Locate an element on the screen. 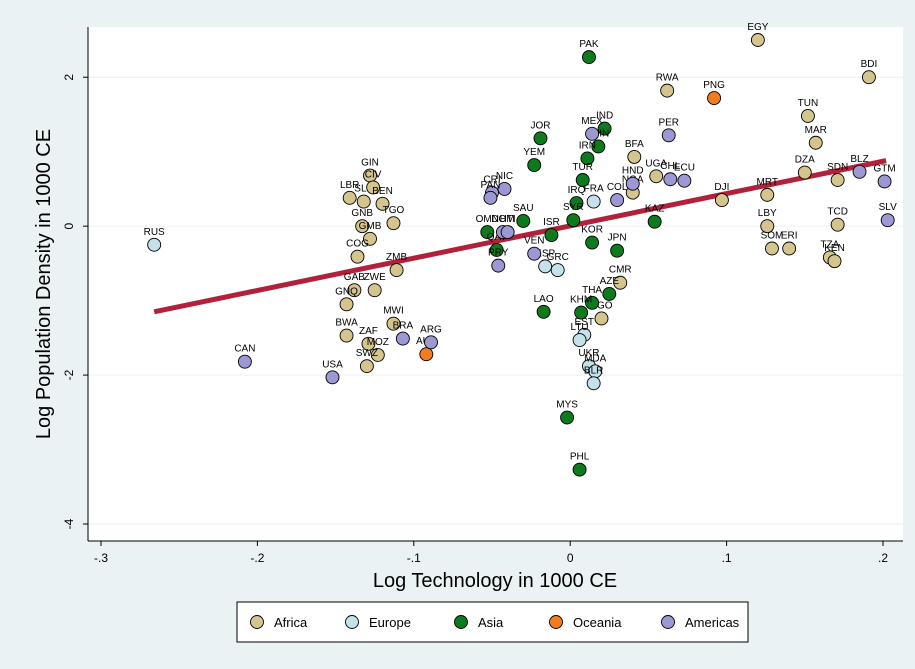 This screenshot has height=669, width=915. y-tick-label: -4 is located at coordinates (69, 523).